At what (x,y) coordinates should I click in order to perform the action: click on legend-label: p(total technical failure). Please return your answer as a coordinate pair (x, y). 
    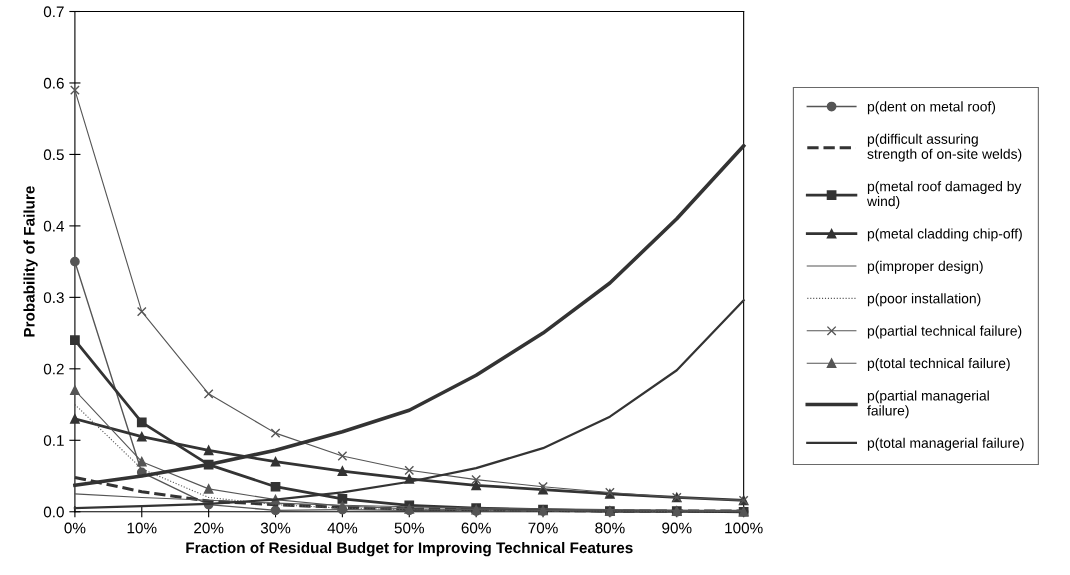
    Looking at the image, I should click on (938, 364).